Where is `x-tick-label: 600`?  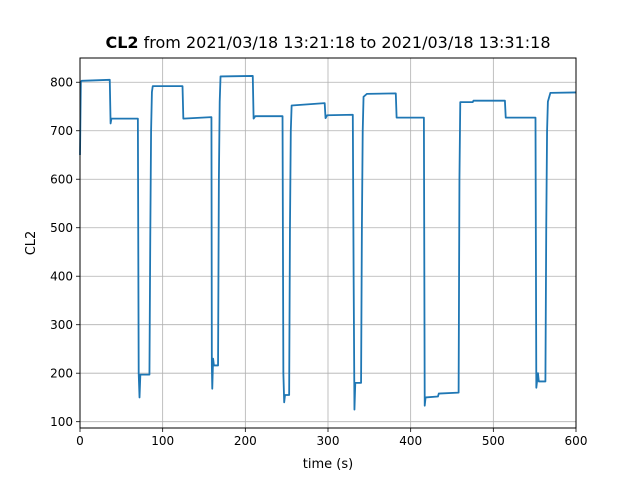
x-tick-label: 600 is located at coordinates (576, 441).